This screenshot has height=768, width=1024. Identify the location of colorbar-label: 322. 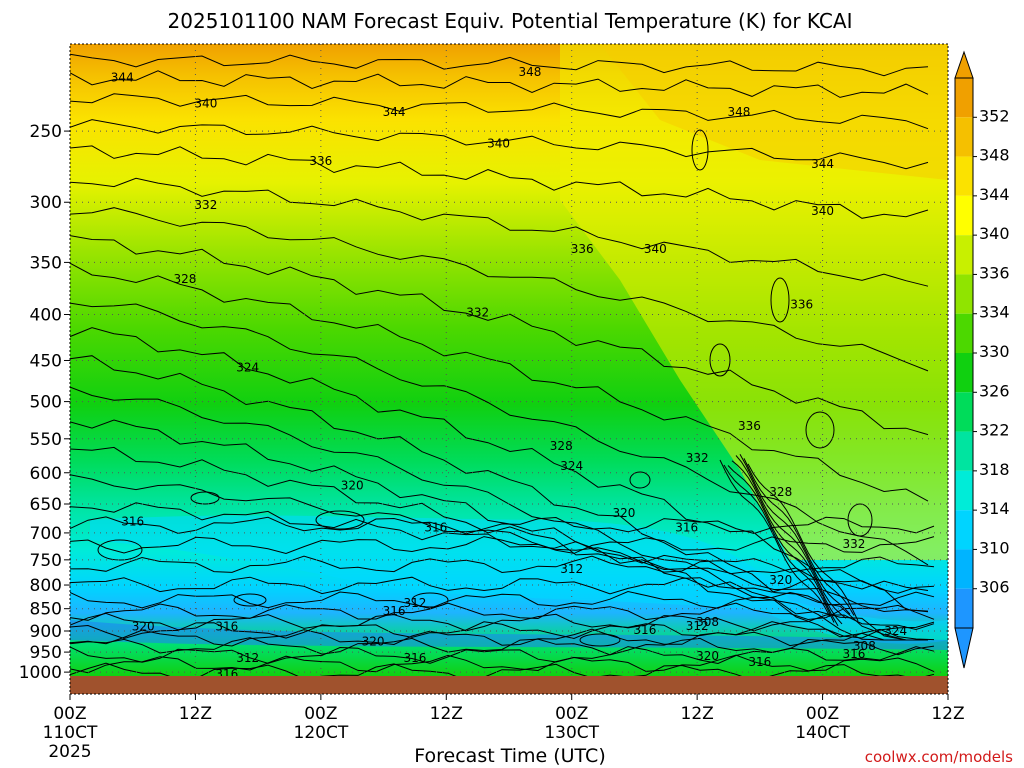
(994, 430).